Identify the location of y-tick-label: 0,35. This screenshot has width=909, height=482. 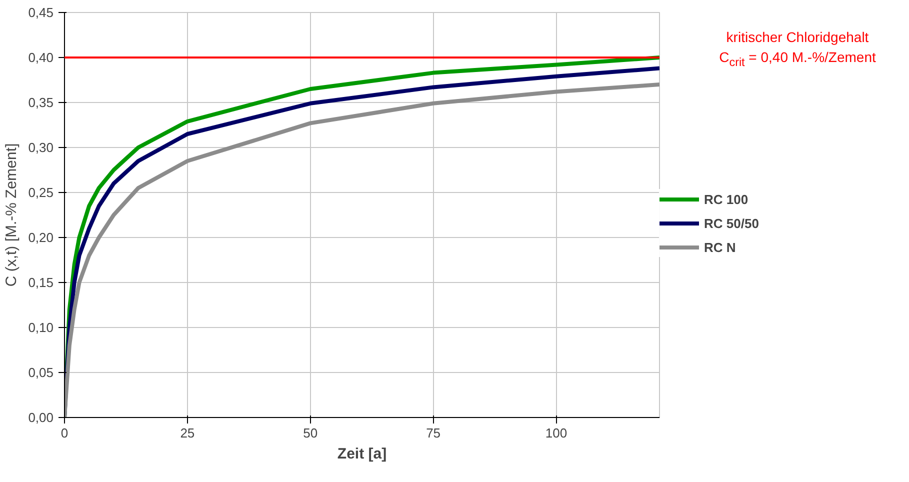
(41, 102).